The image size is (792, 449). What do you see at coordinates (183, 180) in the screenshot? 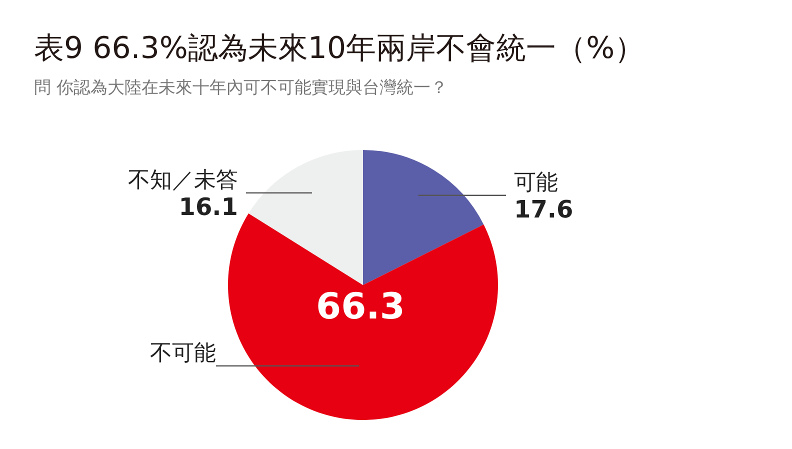
I see `slice-label: 不知／未答` at bounding box center [183, 180].